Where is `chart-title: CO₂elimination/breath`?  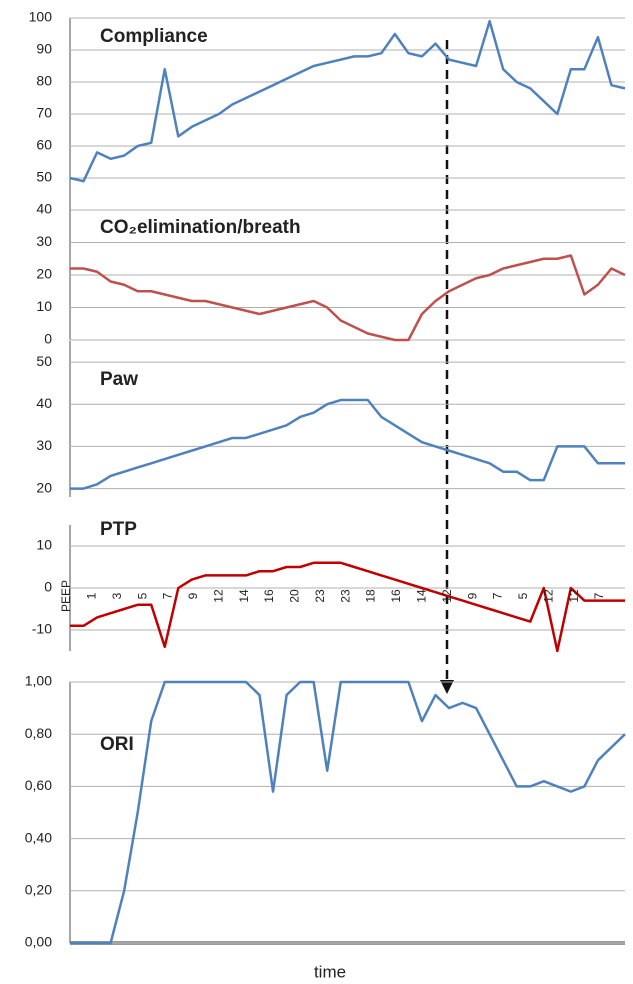
chart-title: CO₂elimination/breath is located at coordinates (200, 227).